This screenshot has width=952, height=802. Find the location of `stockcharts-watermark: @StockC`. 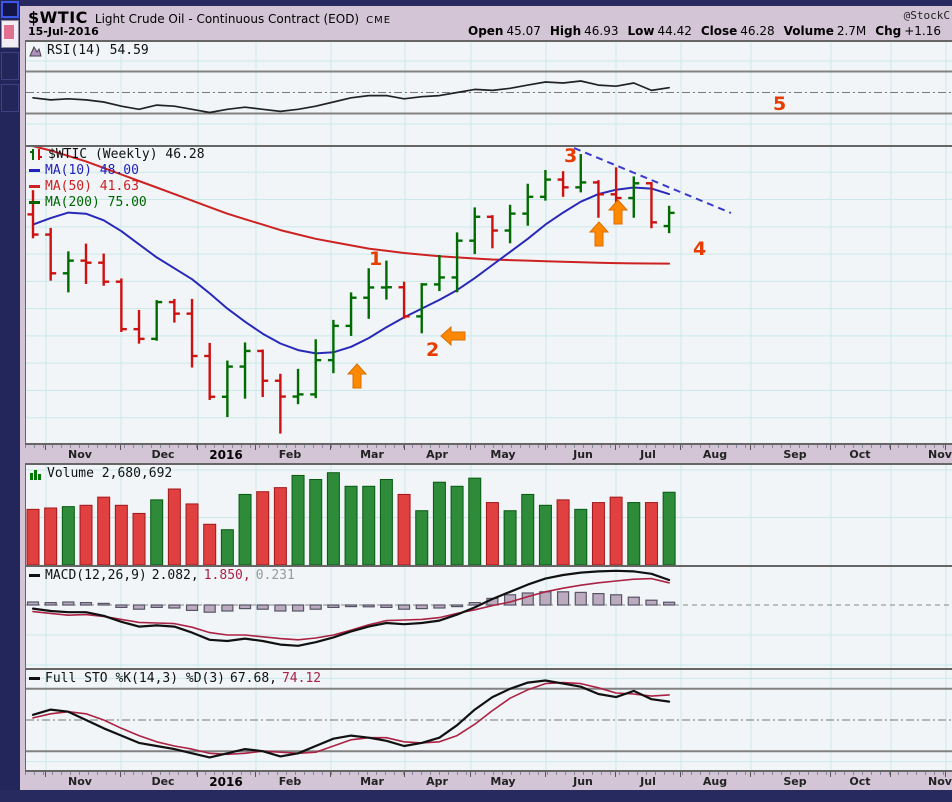

stockcharts-watermark: @StockC is located at coordinates (926, 15).